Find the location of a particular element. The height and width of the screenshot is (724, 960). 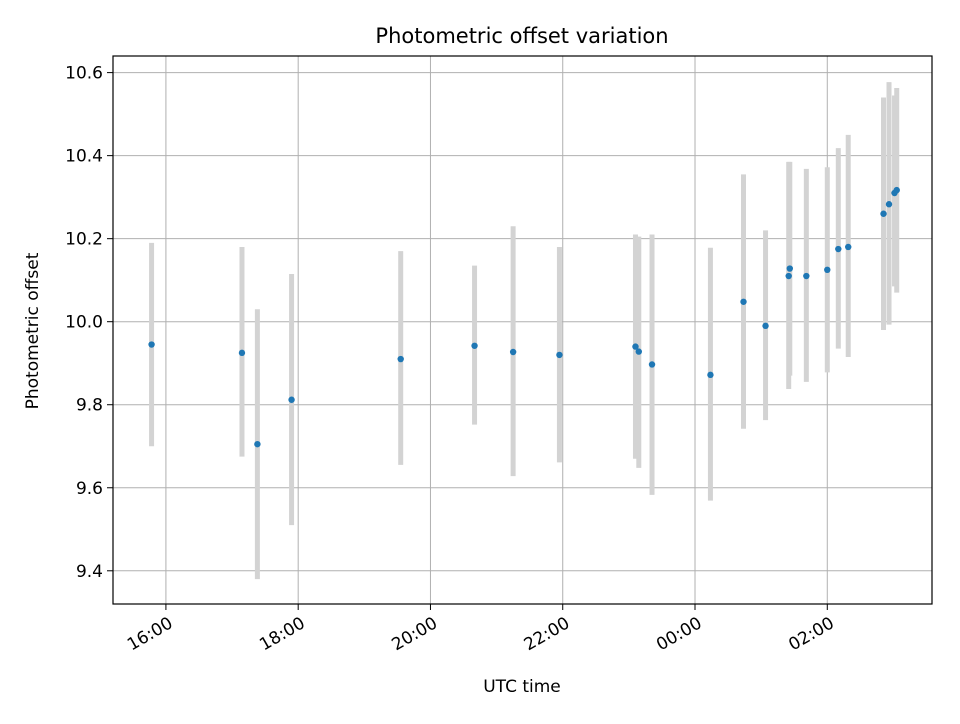

y-tick-label: 10.4 is located at coordinates (84, 157).